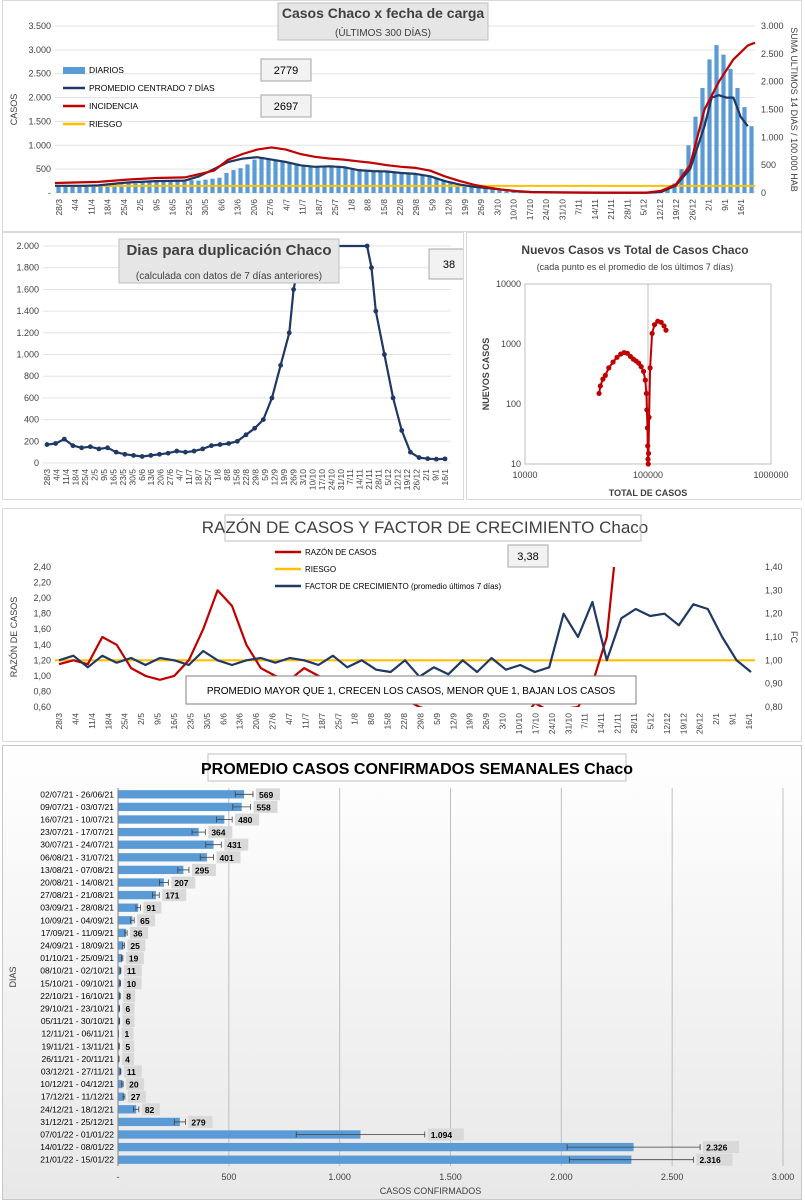 The height and width of the screenshot is (1200, 805). I want to click on x-tick: 1.500, so click(450, 1177).